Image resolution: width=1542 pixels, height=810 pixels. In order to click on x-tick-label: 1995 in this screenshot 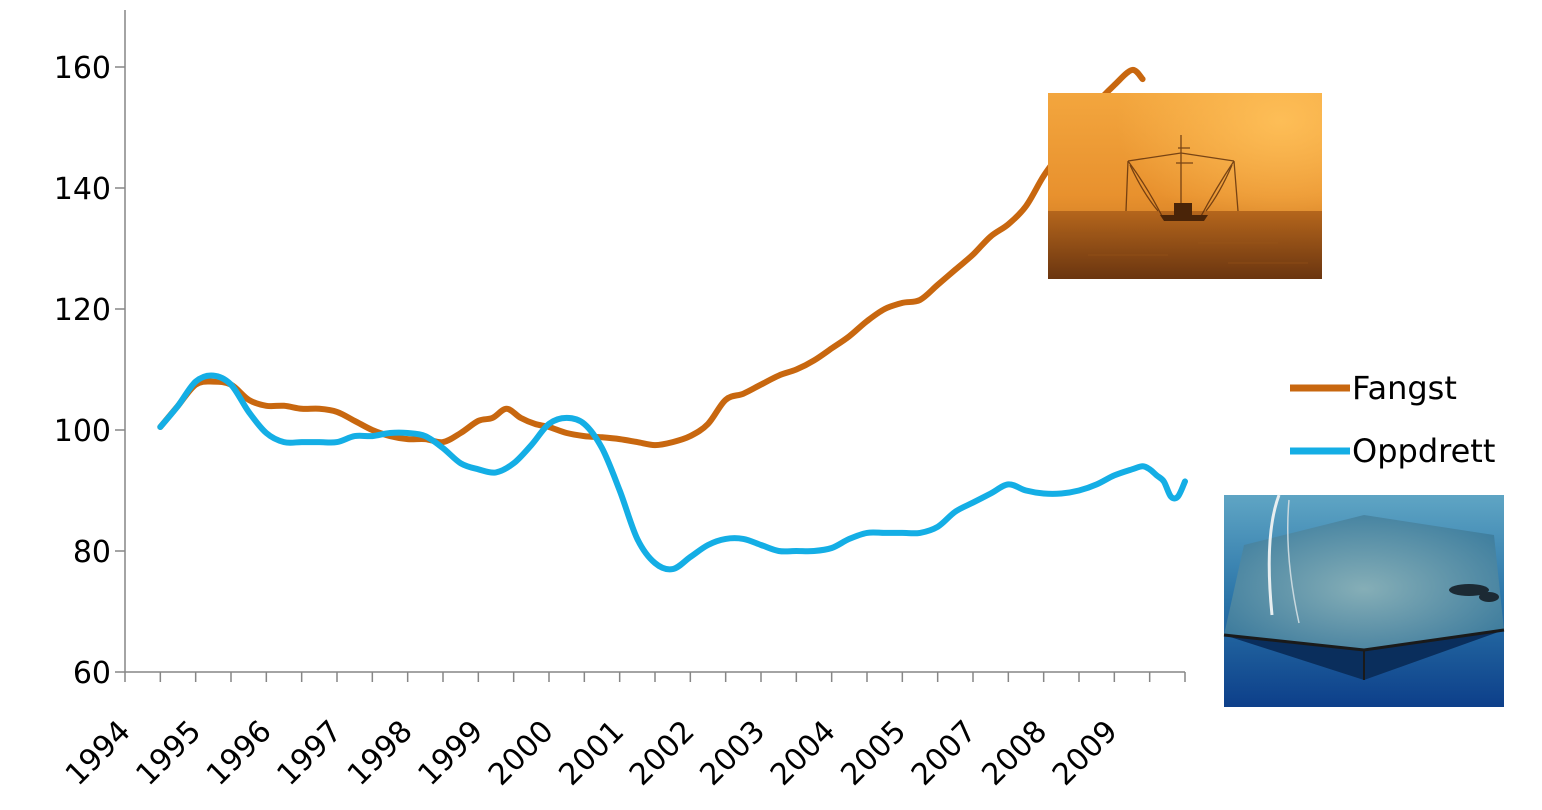, I will do `click(168, 753)`.